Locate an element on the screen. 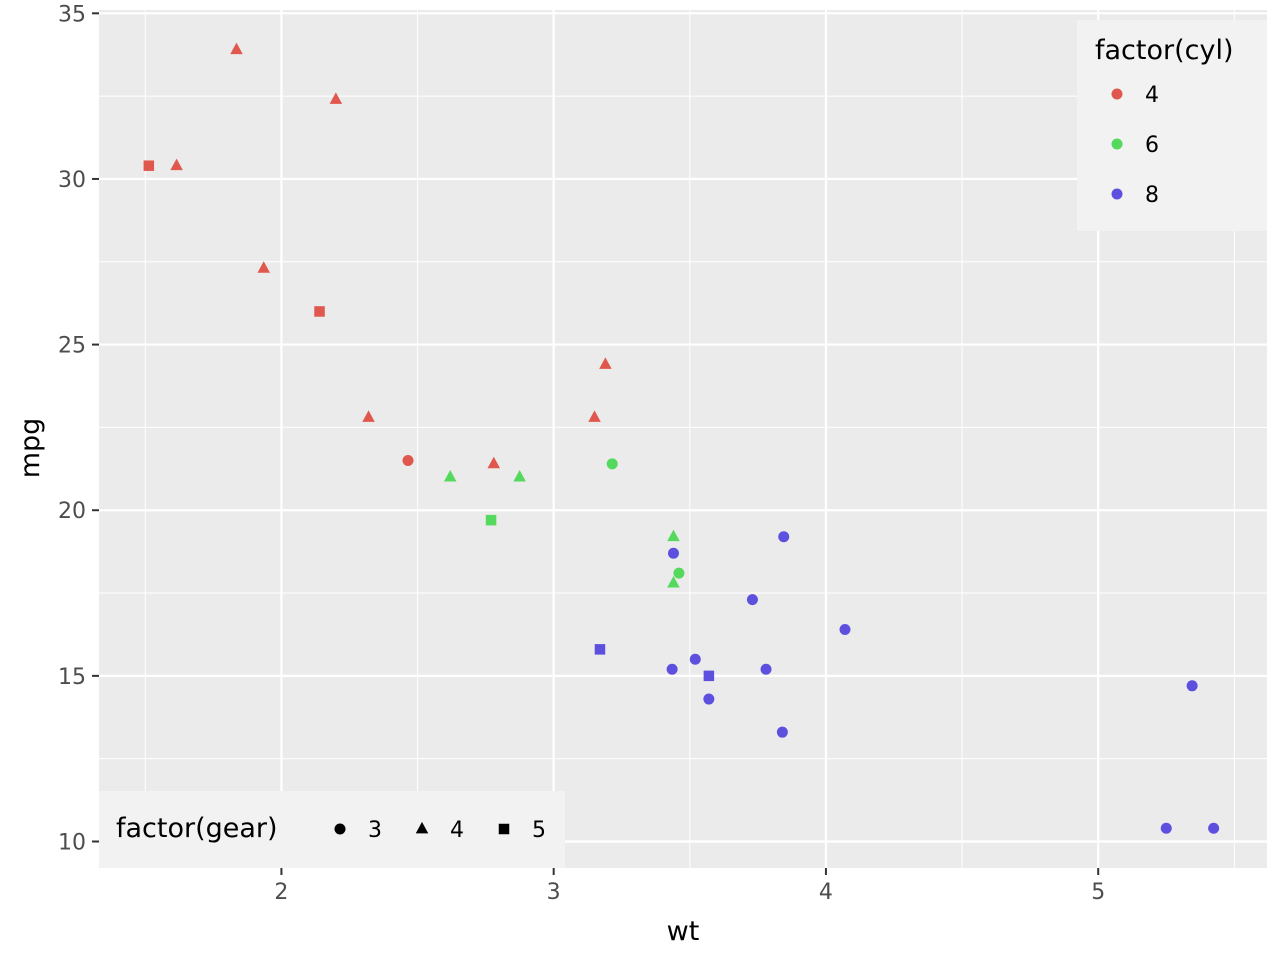 This screenshot has height=960, width=1280. legend-cyl-label: 8 is located at coordinates (1152, 195).